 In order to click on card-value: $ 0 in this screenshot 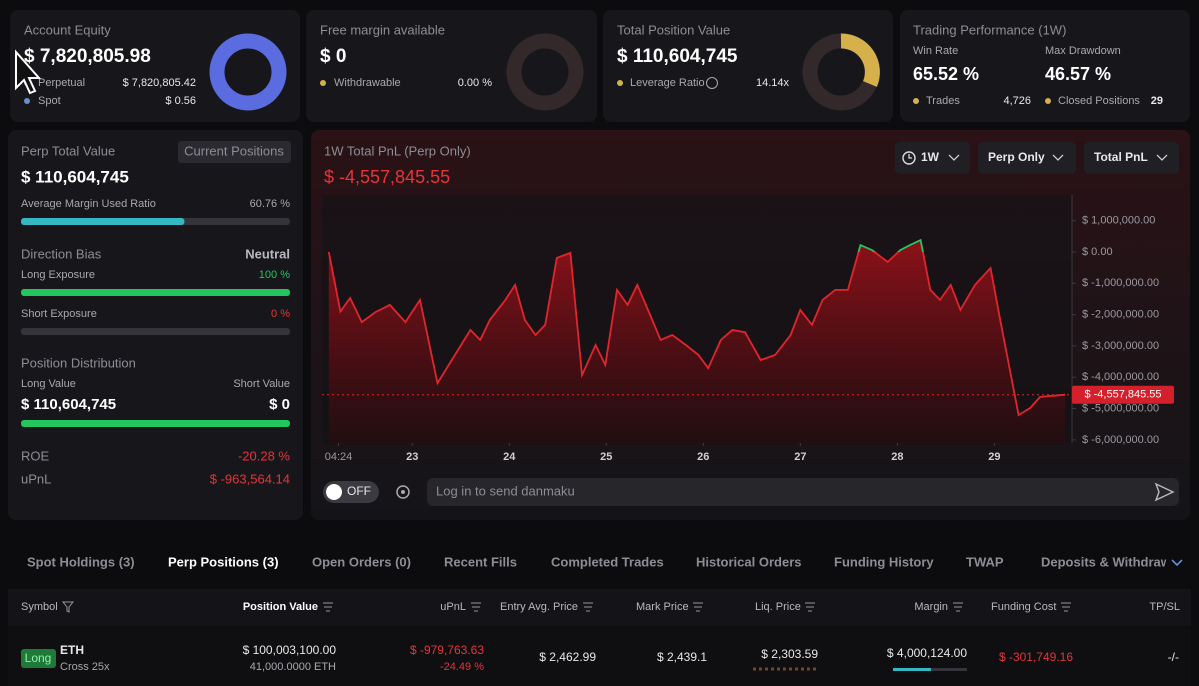, I will do `click(333, 56)`.